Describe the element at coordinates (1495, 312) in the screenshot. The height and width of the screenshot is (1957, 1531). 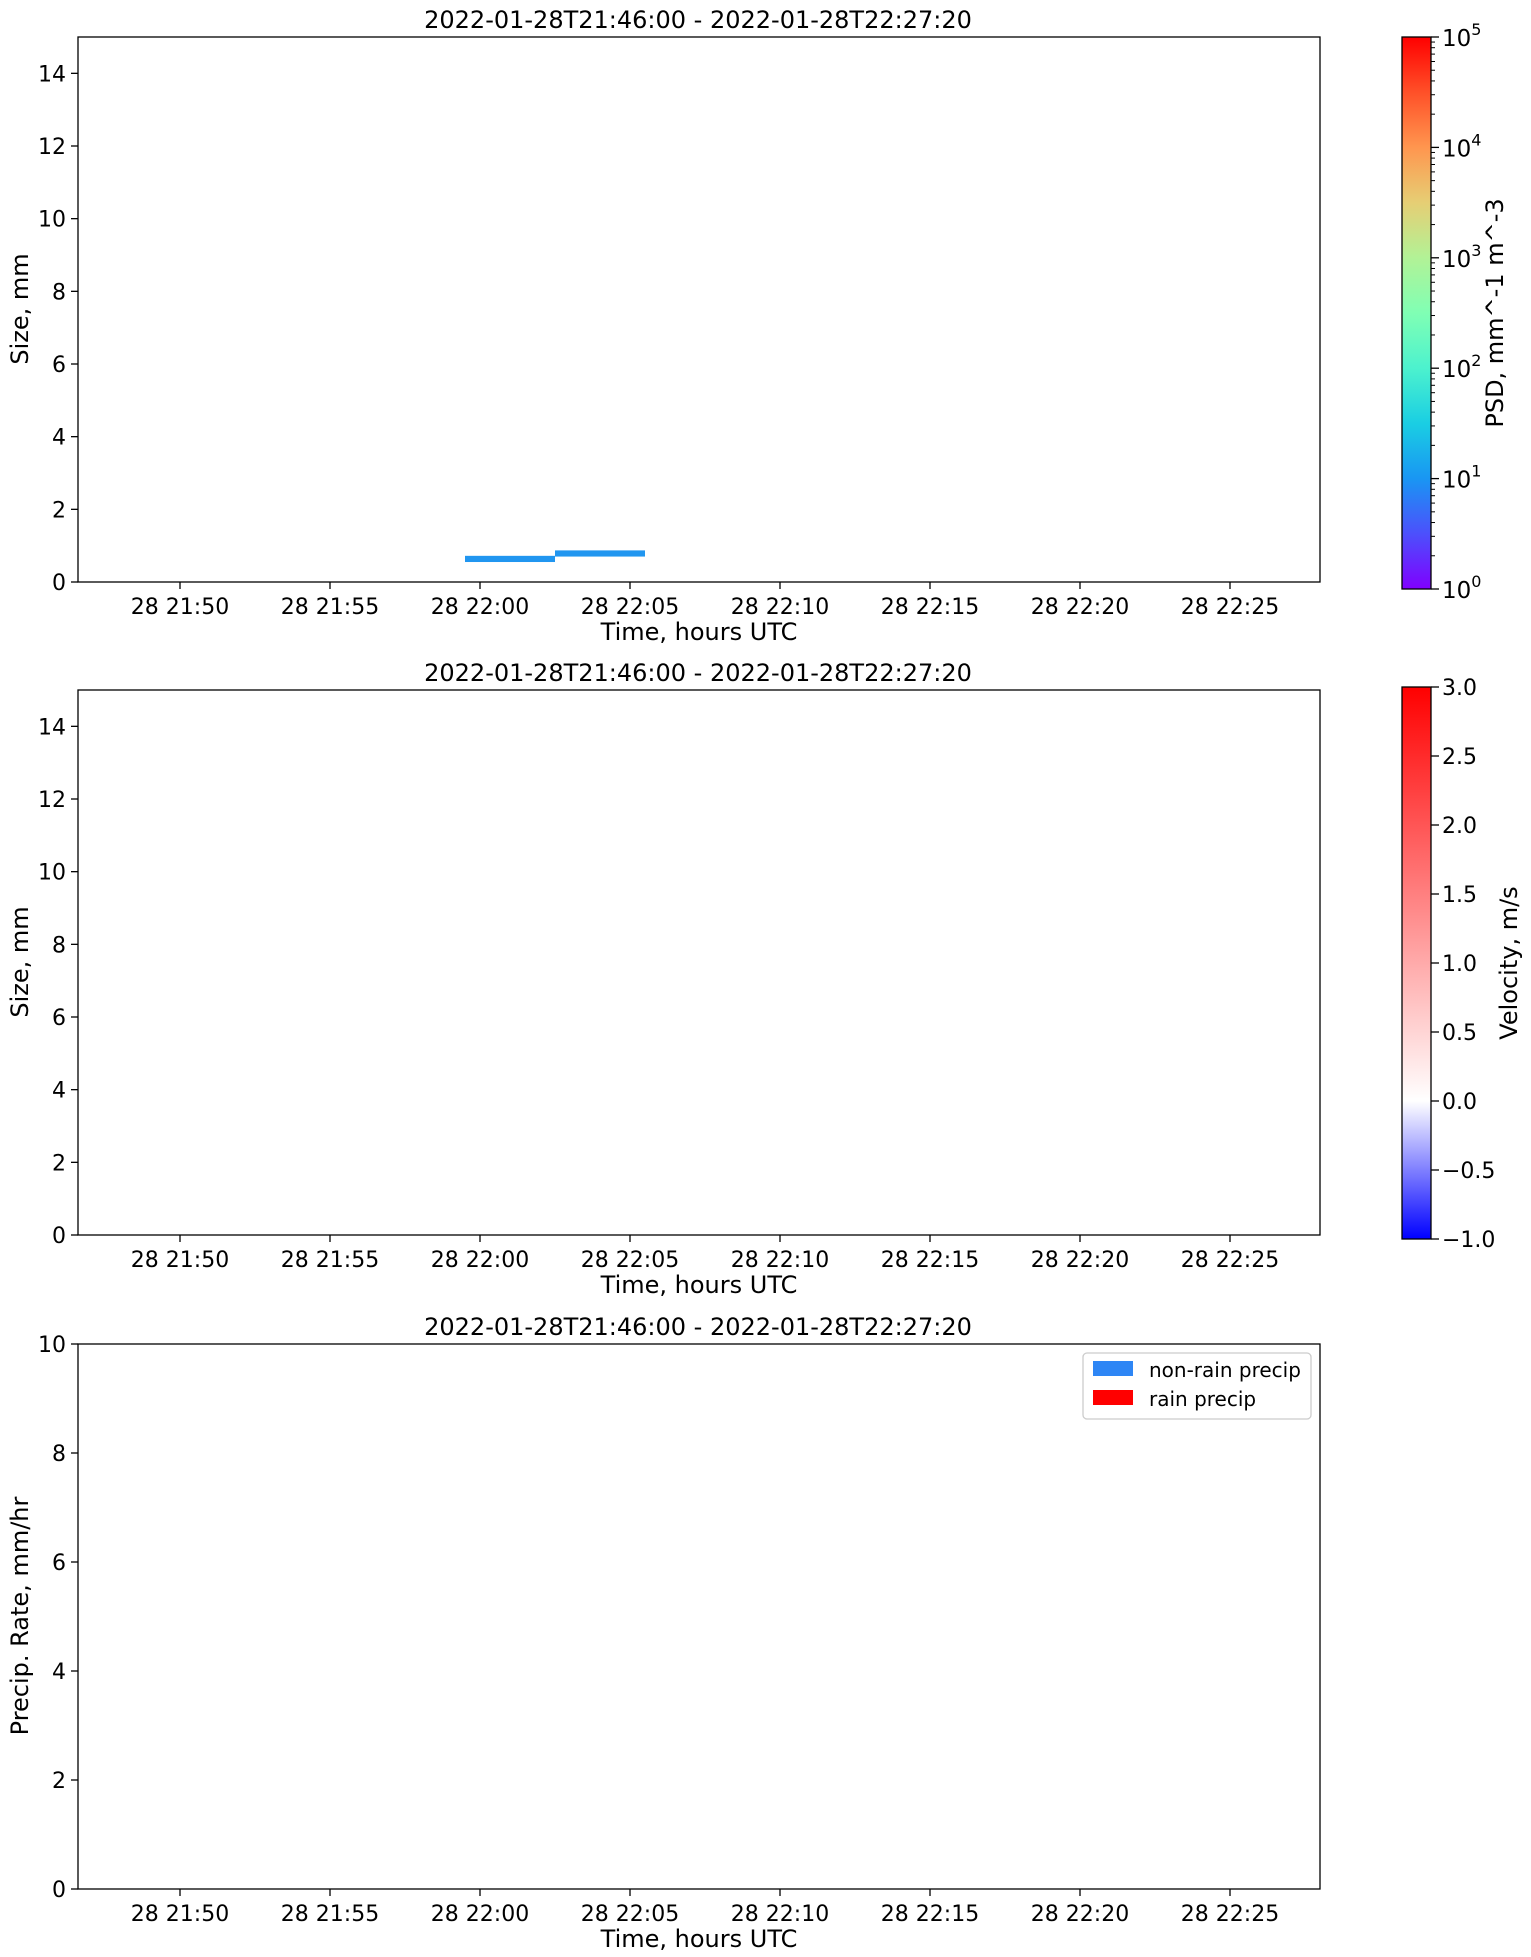
I see `psd-colorbar-label: PSD, mm^-1 m^-3` at that location.